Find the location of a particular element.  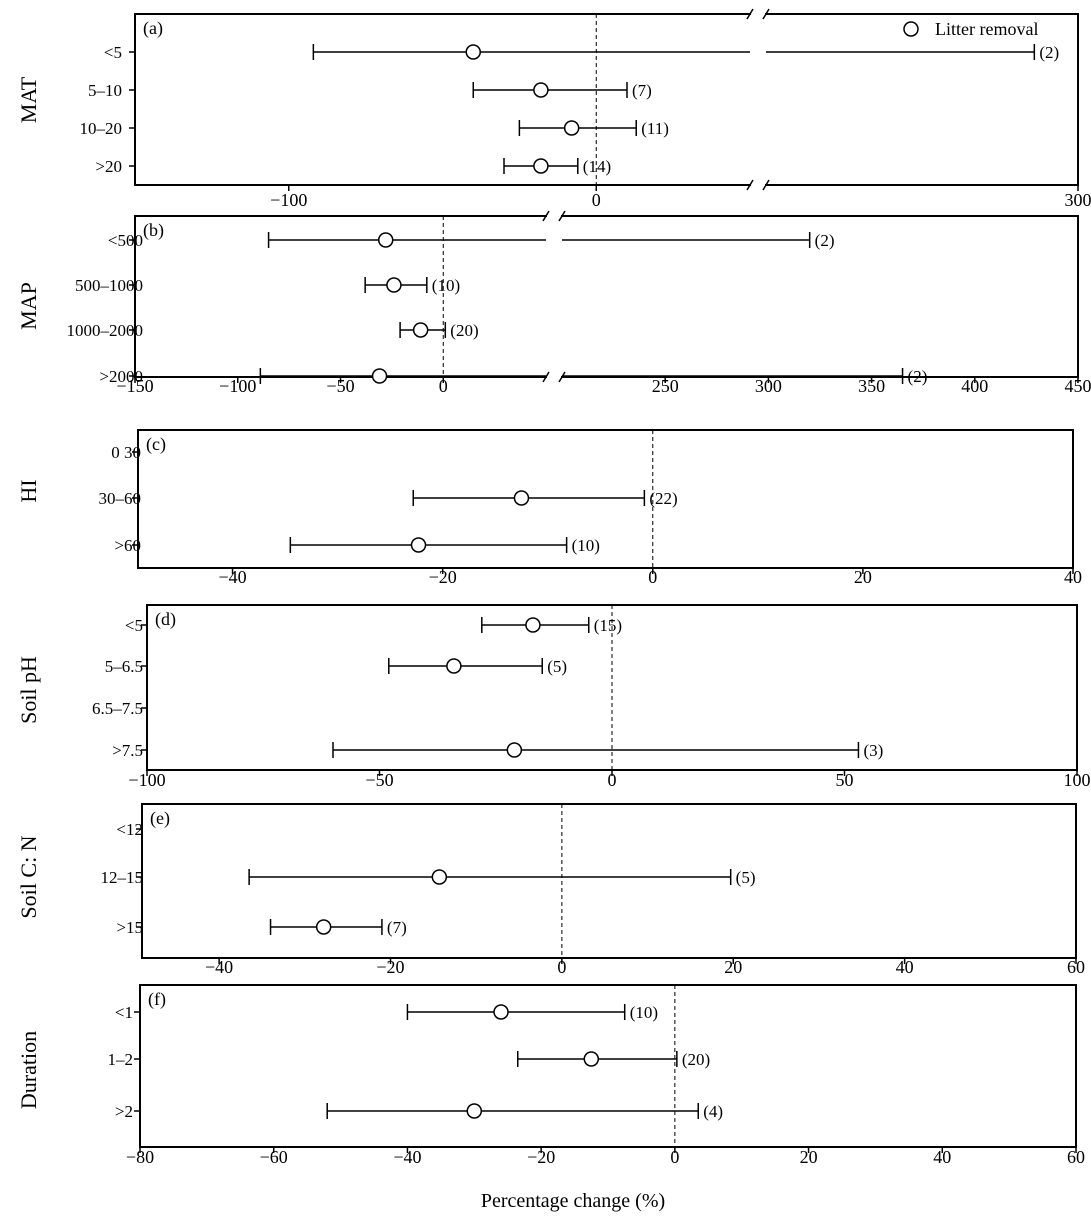

group-label: Soil pH is located at coordinates (28, 690).